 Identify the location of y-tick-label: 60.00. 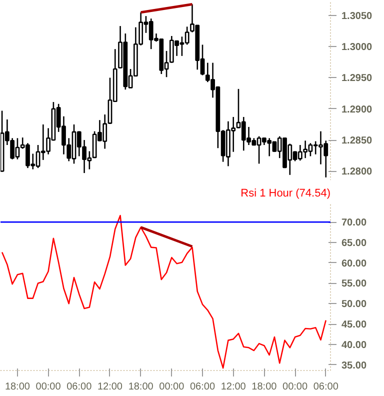
(354, 264).